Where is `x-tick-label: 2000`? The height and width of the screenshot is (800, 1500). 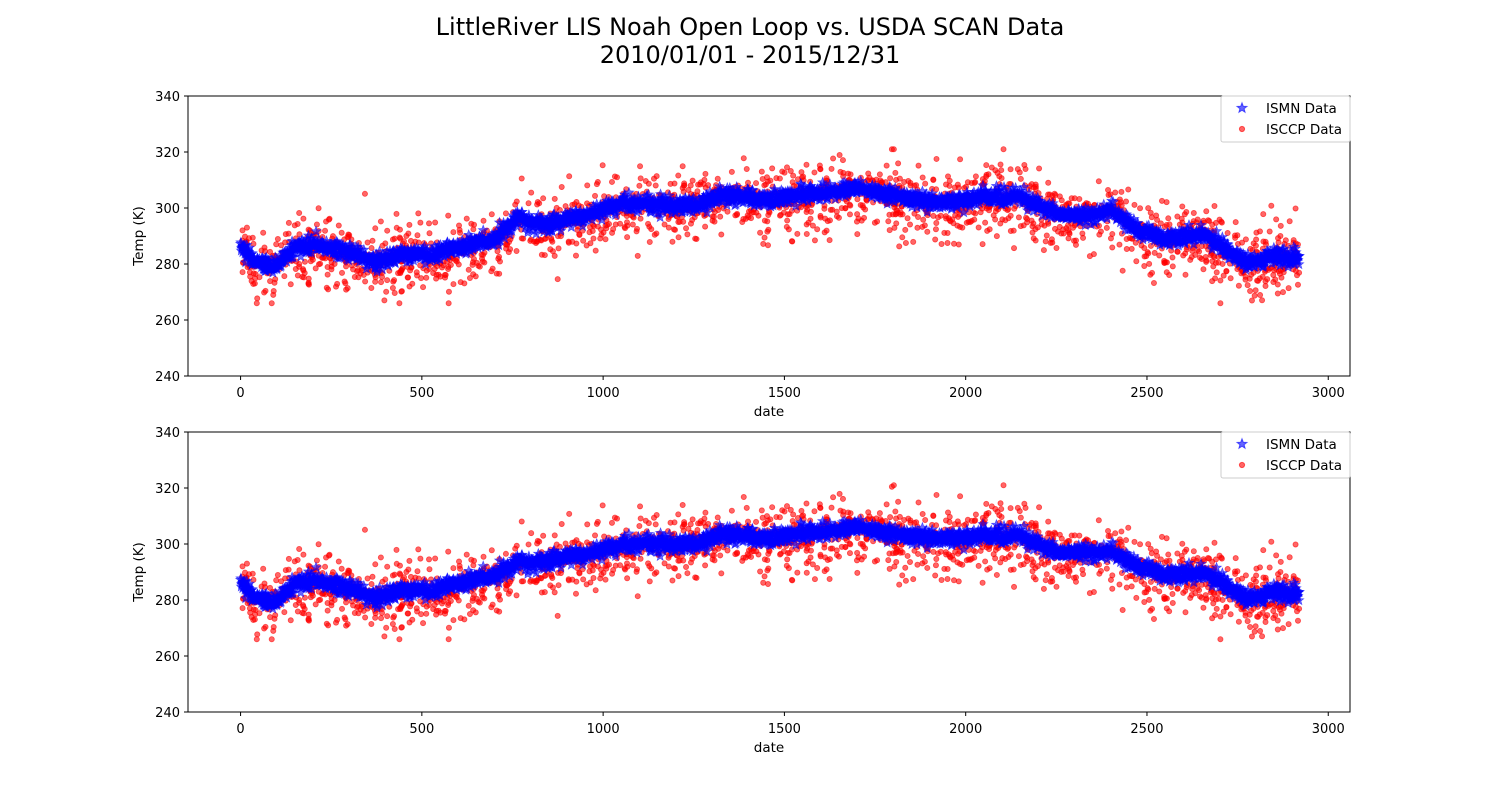
x-tick-label: 2000 is located at coordinates (965, 393).